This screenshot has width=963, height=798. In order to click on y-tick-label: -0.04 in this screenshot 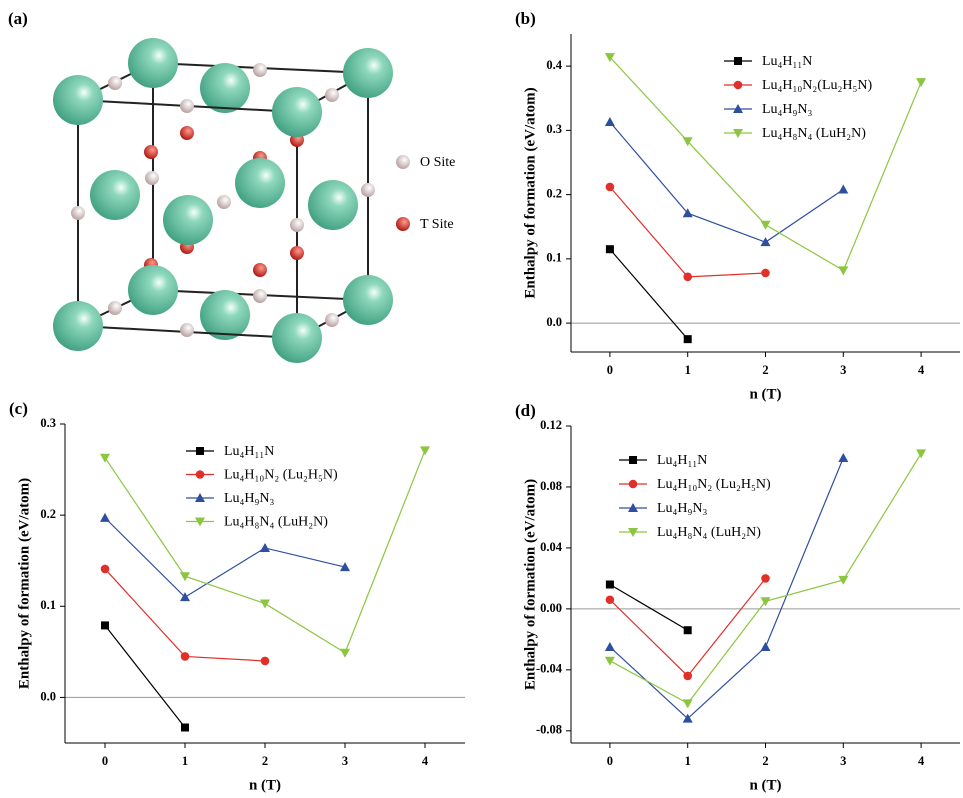, I will do `click(549, 669)`.